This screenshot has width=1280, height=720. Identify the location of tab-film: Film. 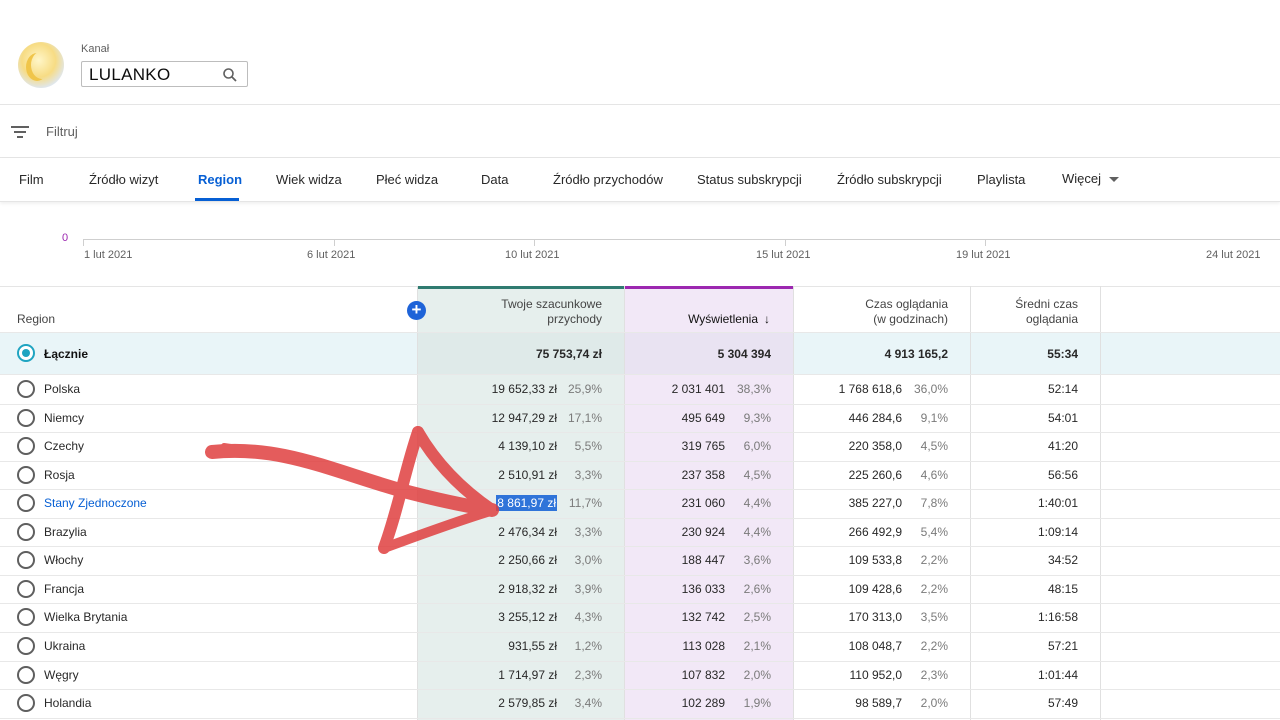
(31, 179).